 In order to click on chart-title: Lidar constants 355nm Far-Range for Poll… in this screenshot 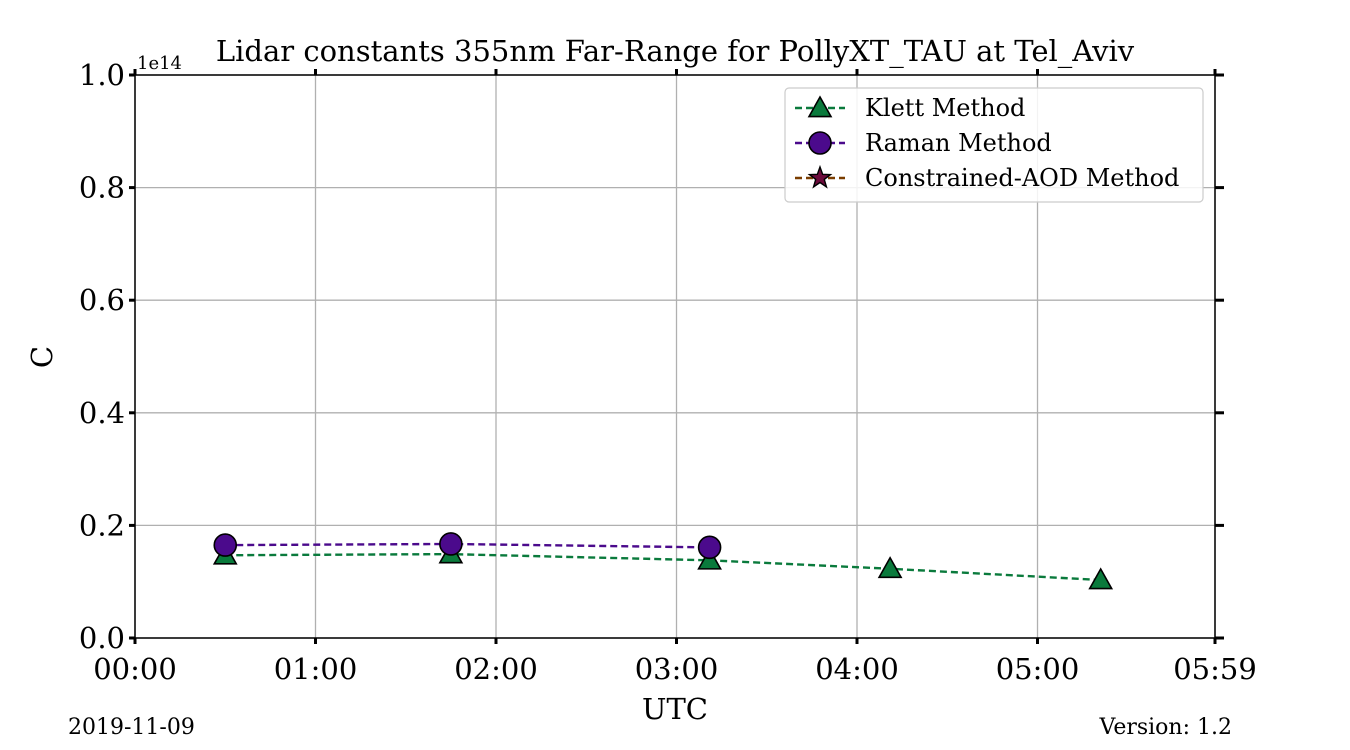, I will do `click(675, 51)`.